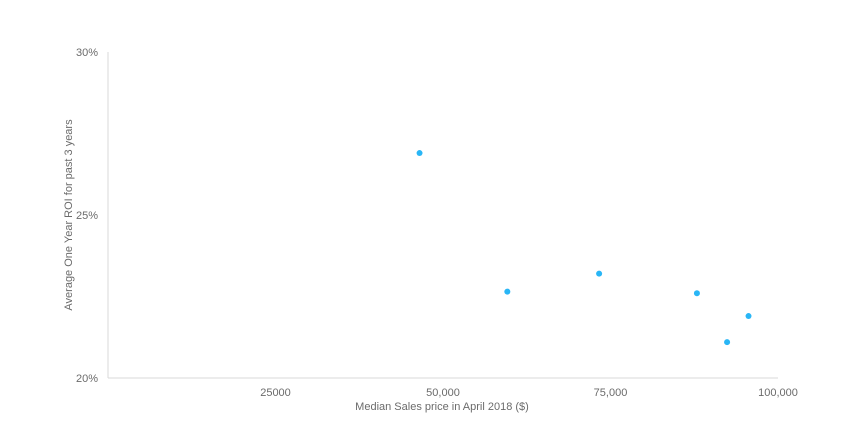  I want to click on x-tick-labels: 25000 50,000 75,000 100,000, so click(529, 393).